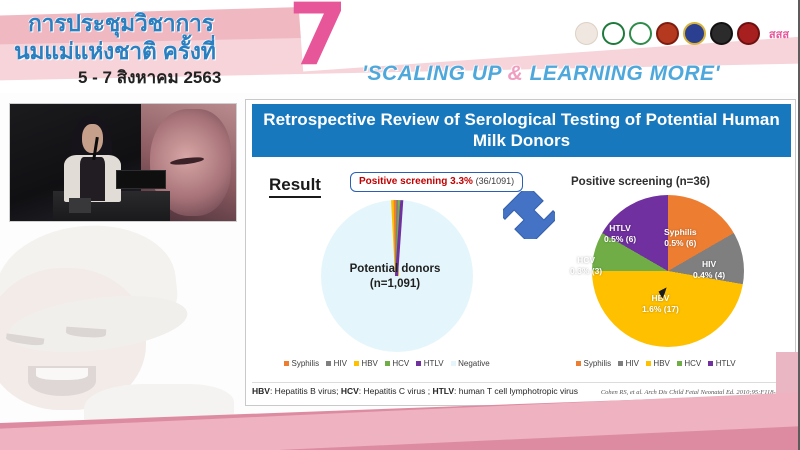 The width and height of the screenshot is (800, 450). What do you see at coordinates (401, 363) in the screenshot?
I see `legend-label-hcv: HCV` at bounding box center [401, 363].